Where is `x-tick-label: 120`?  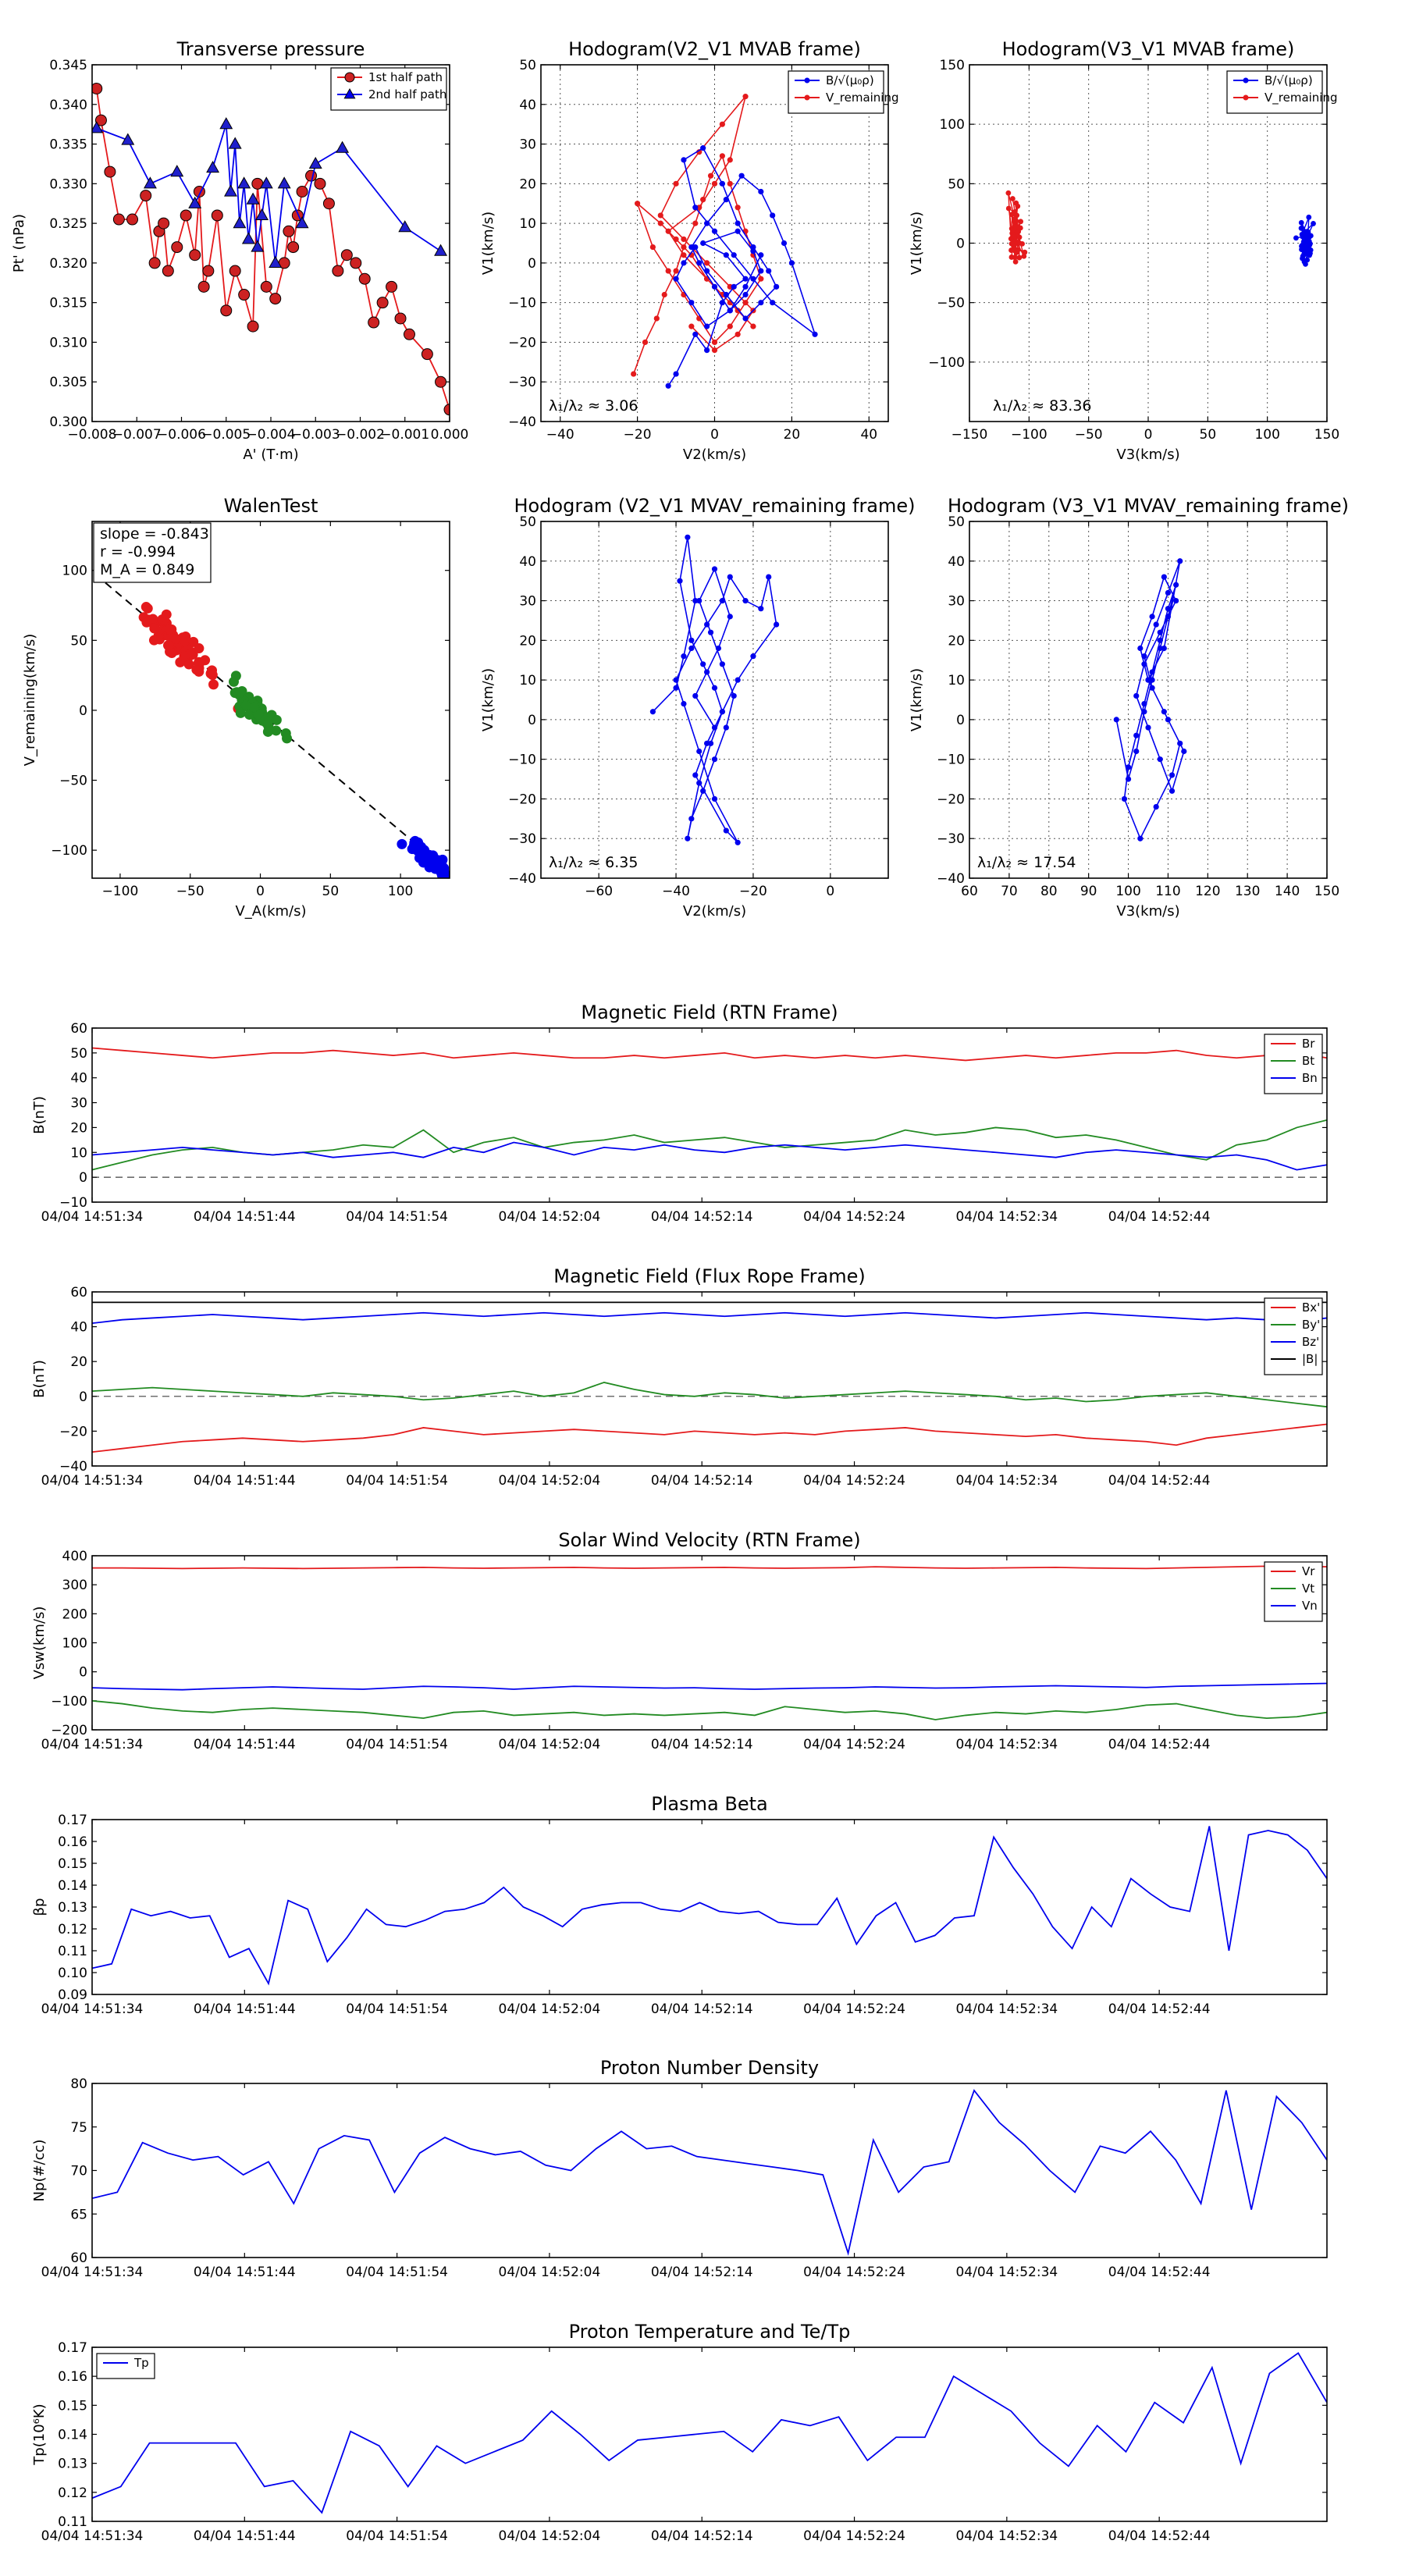 x-tick-label: 120 is located at coordinates (1208, 891).